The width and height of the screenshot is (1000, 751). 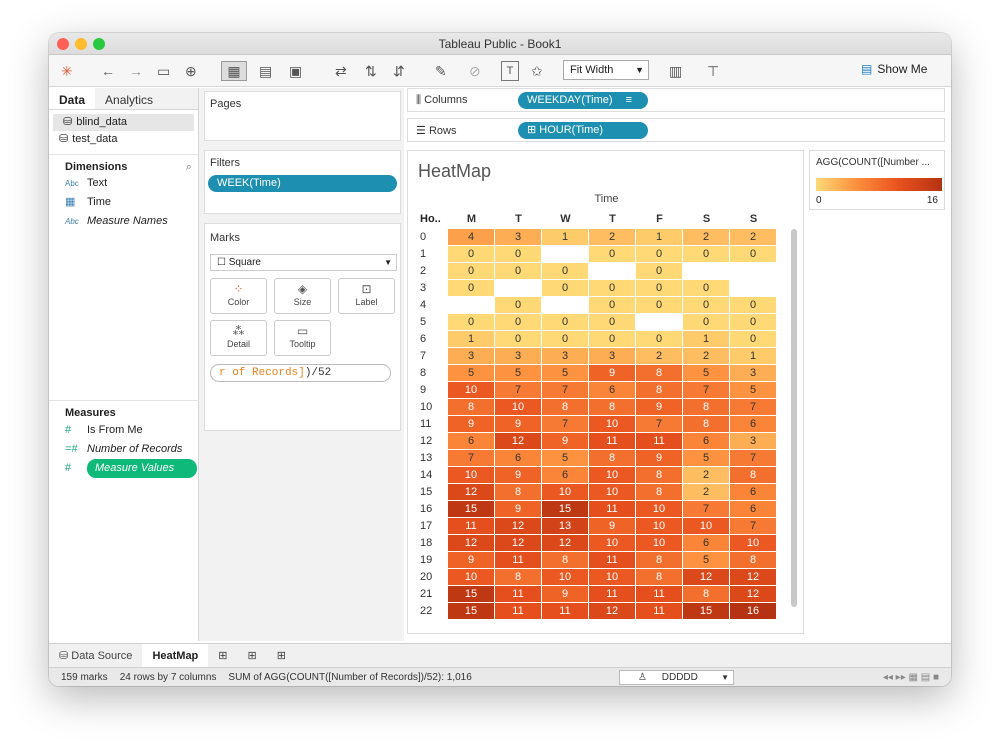 I want to click on heatmap-cell: 13, so click(x=565, y=526).